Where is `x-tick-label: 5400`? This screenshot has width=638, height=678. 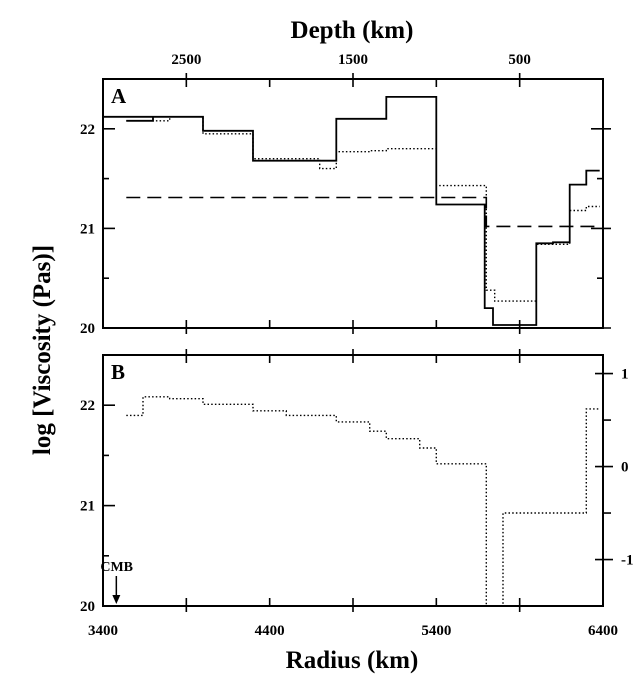
x-tick-label: 5400 is located at coordinates (436, 631).